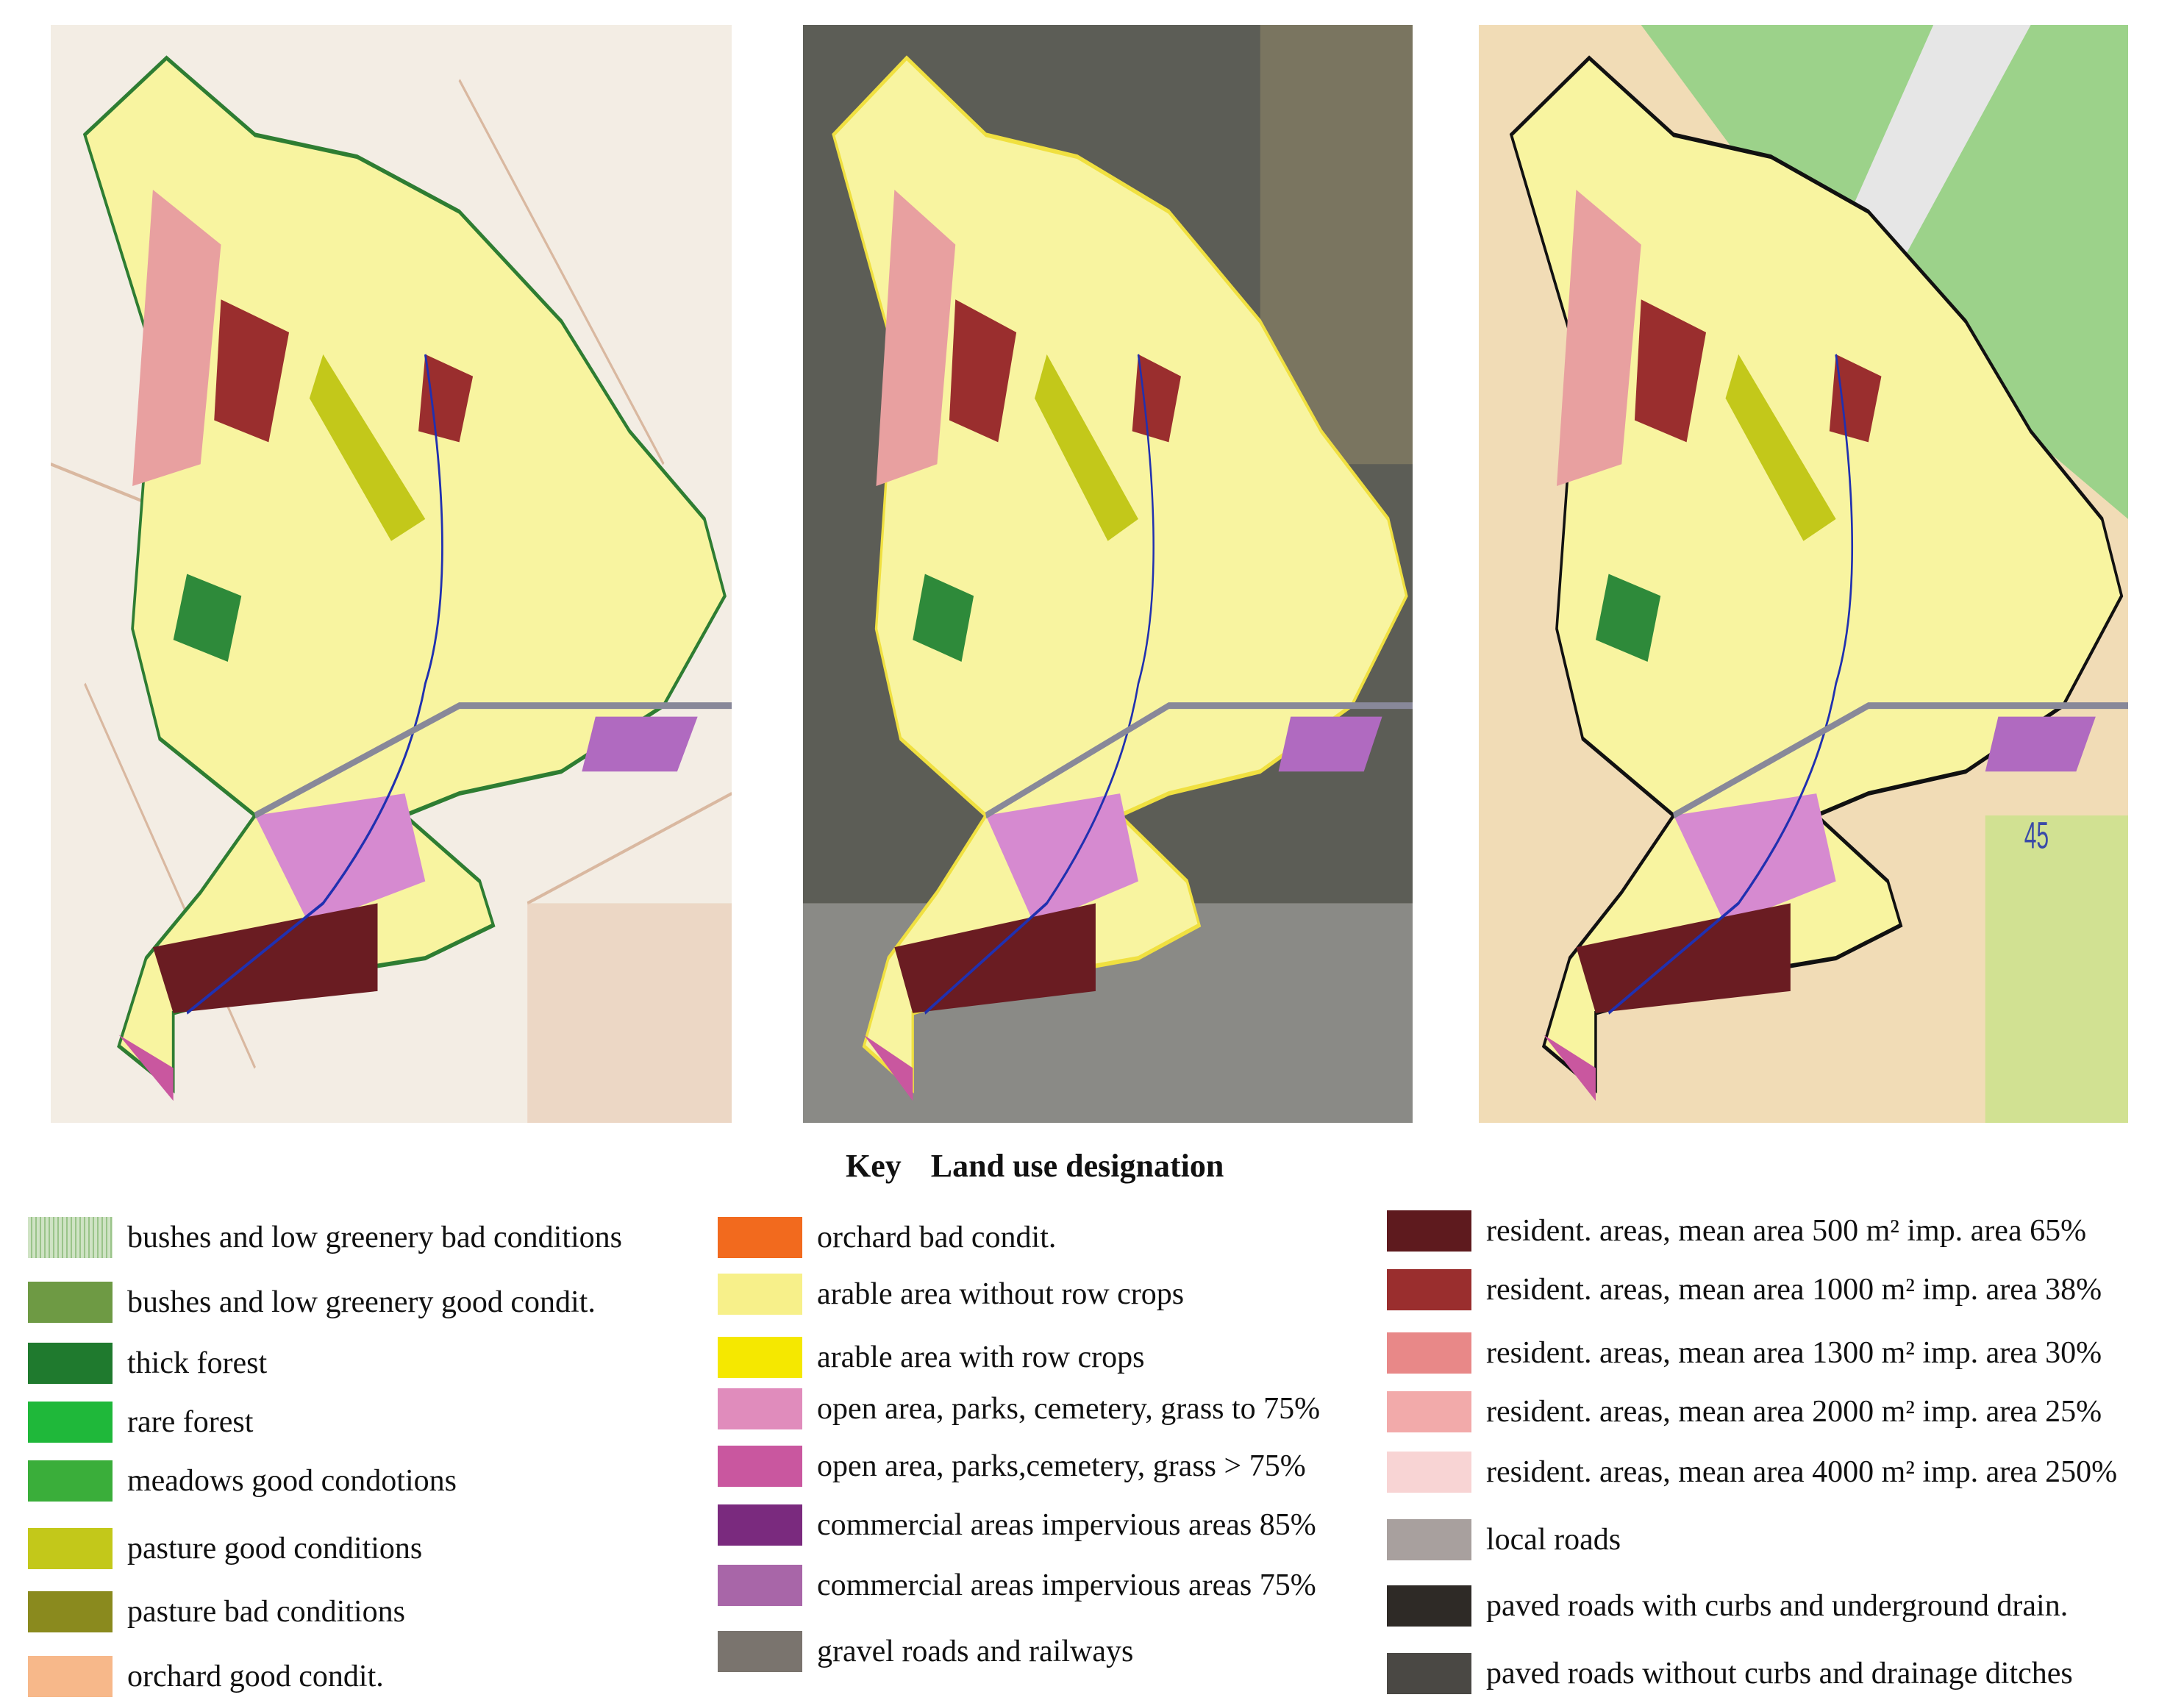  I want to click on legend-item: orchard bad condit., so click(887, 1237).